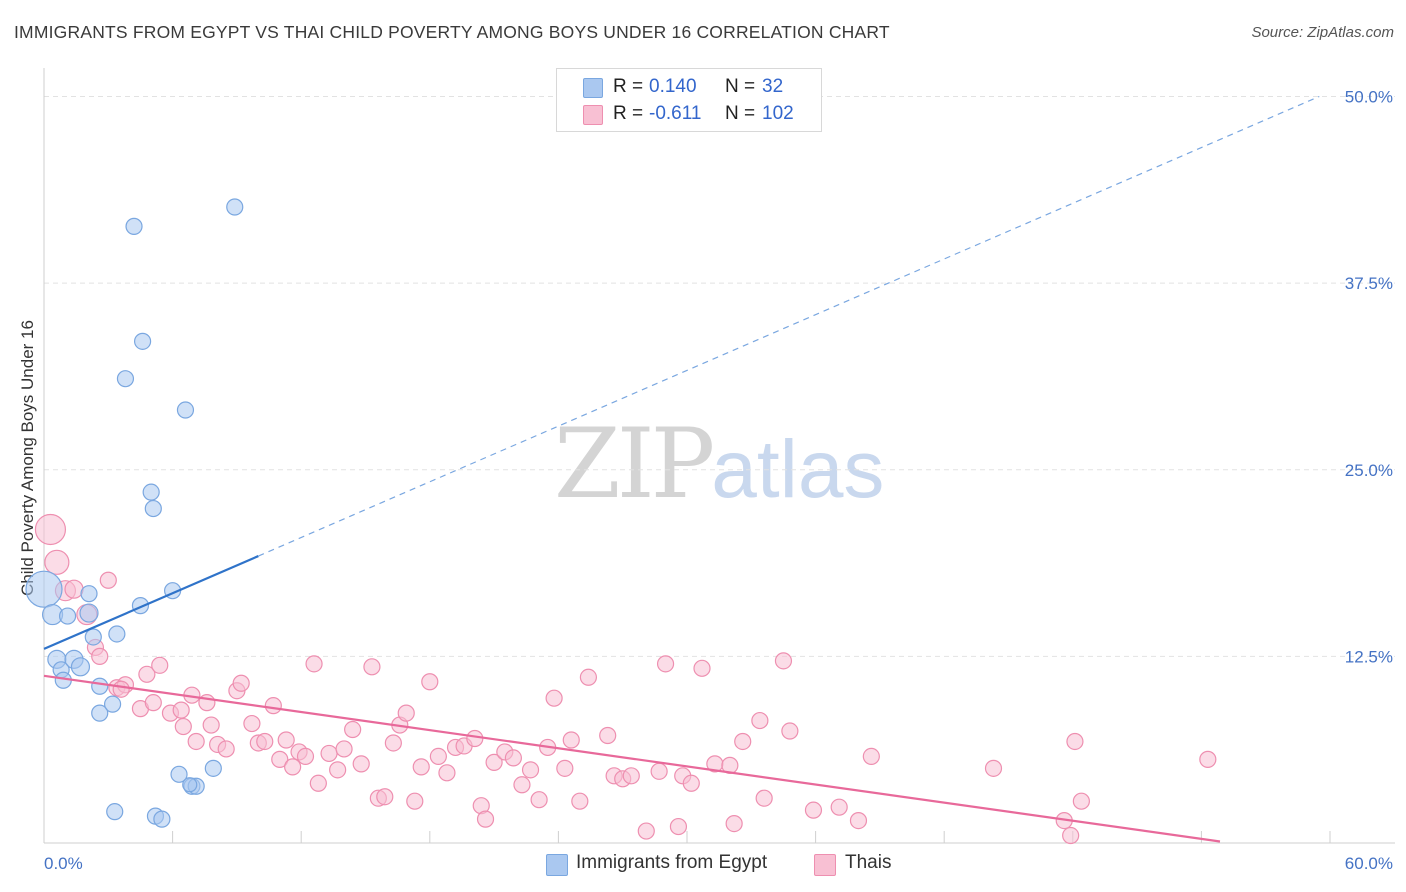  Describe the element at coordinates (1322, 32) in the screenshot. I see `source-credit: Source: ZipAtlas.com` at that location.